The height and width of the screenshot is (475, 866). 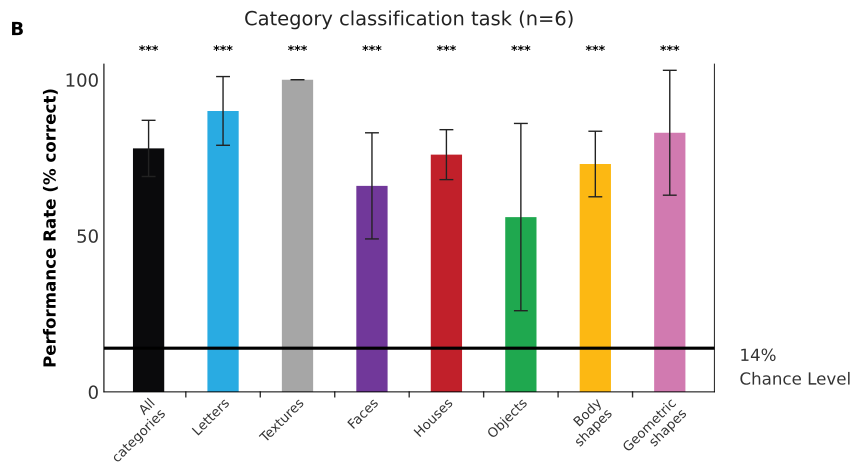 I want to click on y-tick-label: 0, so click(x=93, y=392).